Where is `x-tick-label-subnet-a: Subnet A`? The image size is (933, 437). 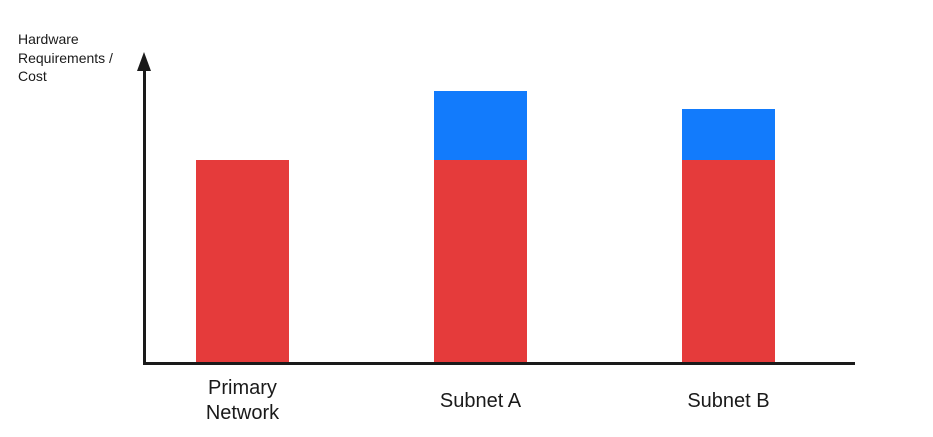
x-tick-label-subnet-a: Subnet A is located at coordinates (480, 401).